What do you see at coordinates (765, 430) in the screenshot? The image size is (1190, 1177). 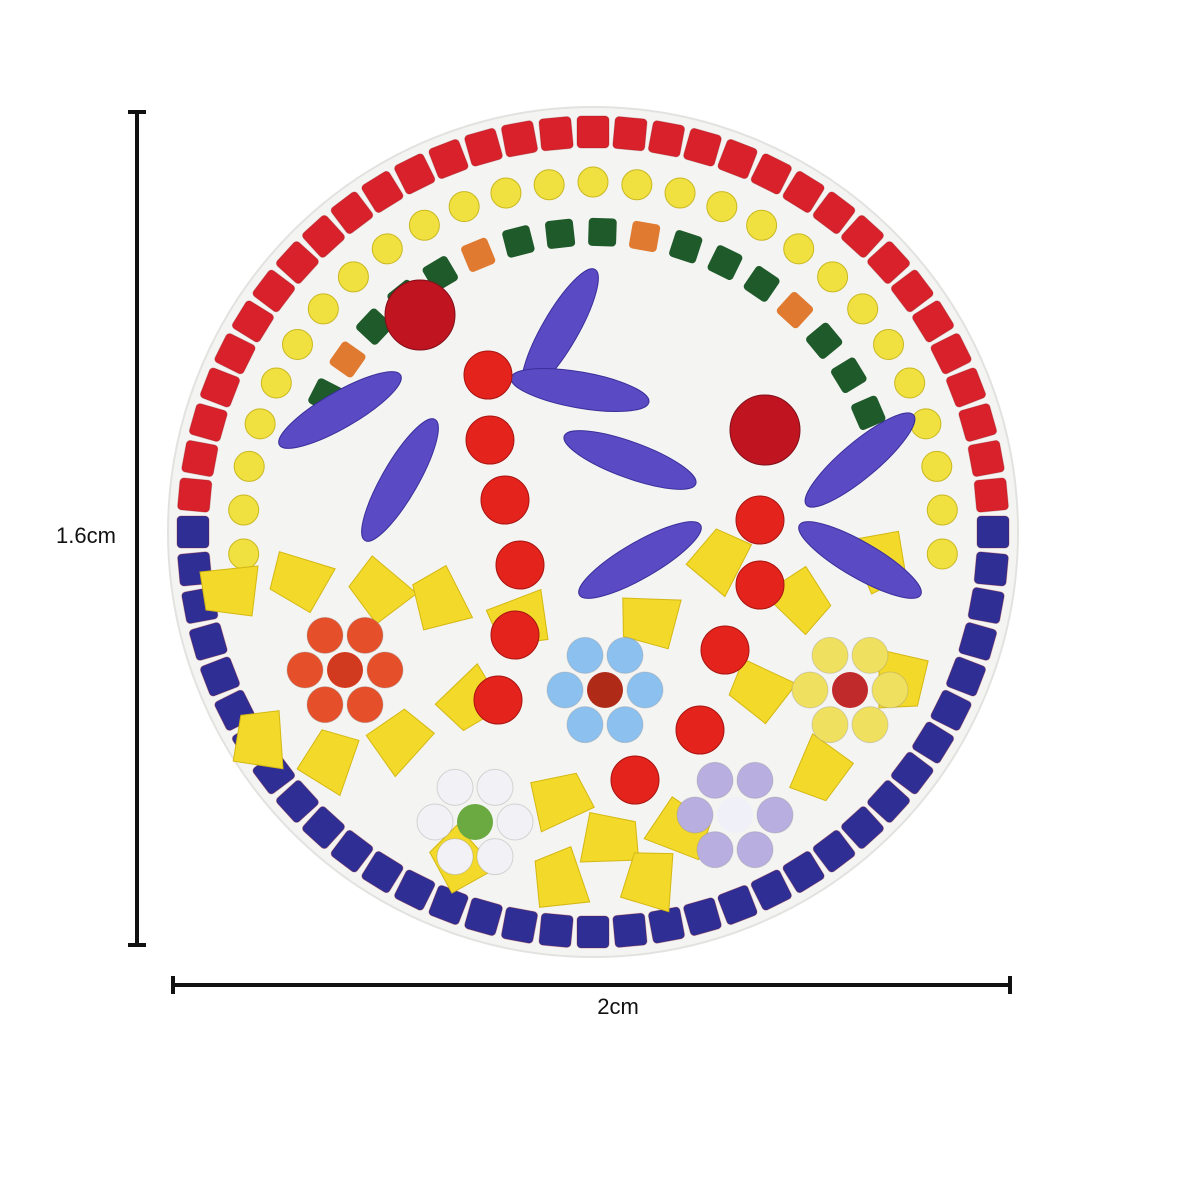 I see `red-gem` at bounding box center [765, 430].